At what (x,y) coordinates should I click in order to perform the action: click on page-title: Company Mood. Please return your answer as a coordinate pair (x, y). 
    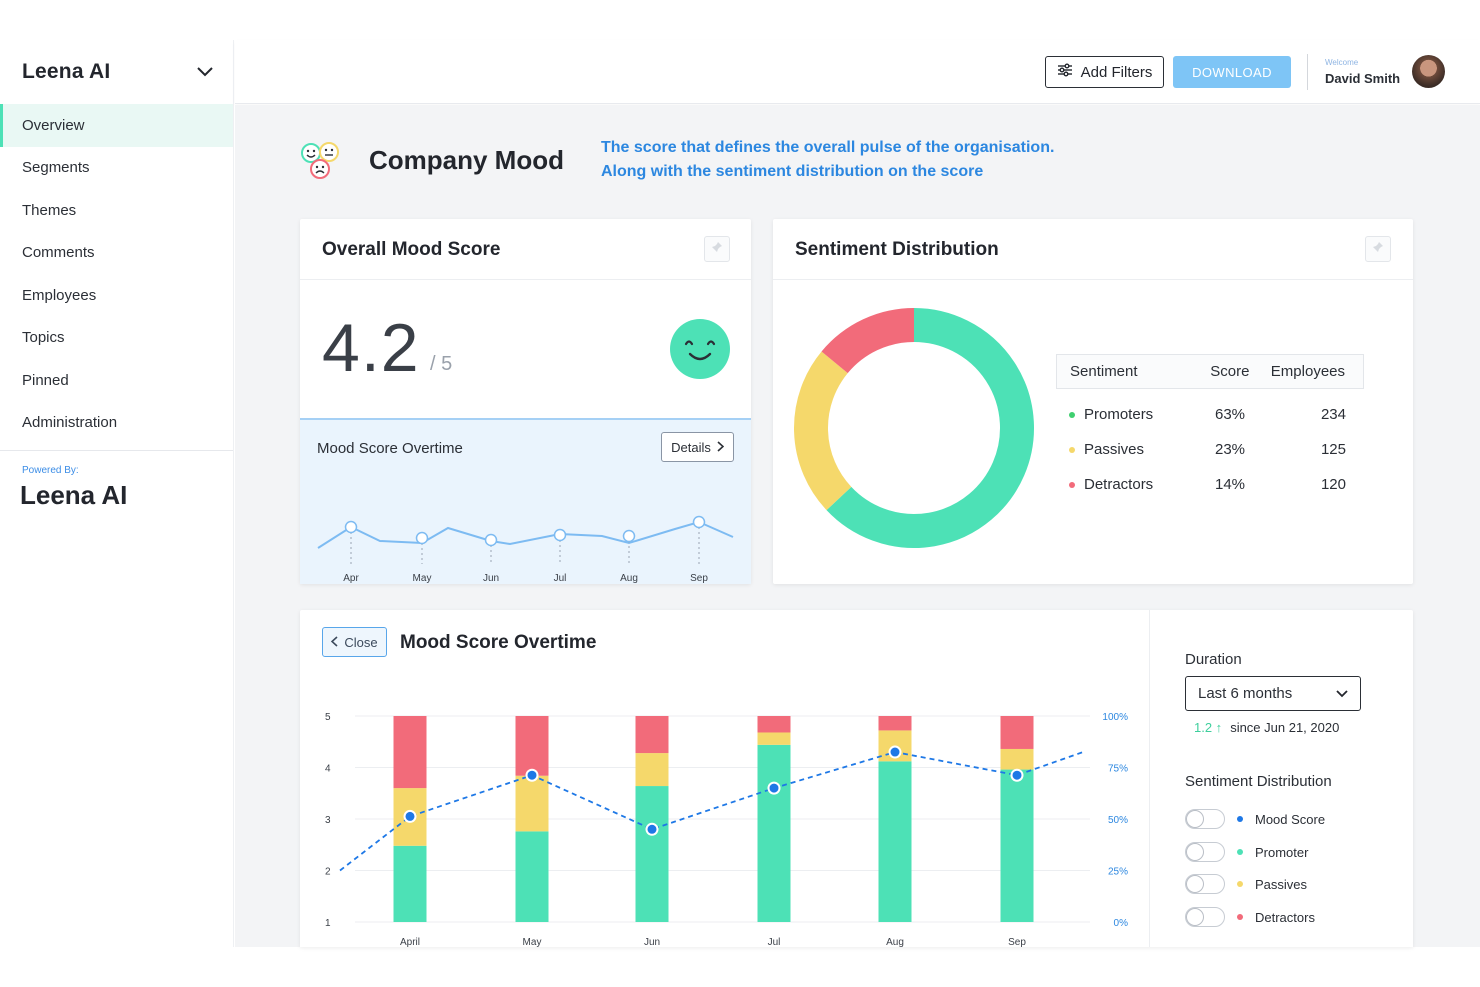
    Looking at the image, I should click on (466, 160).